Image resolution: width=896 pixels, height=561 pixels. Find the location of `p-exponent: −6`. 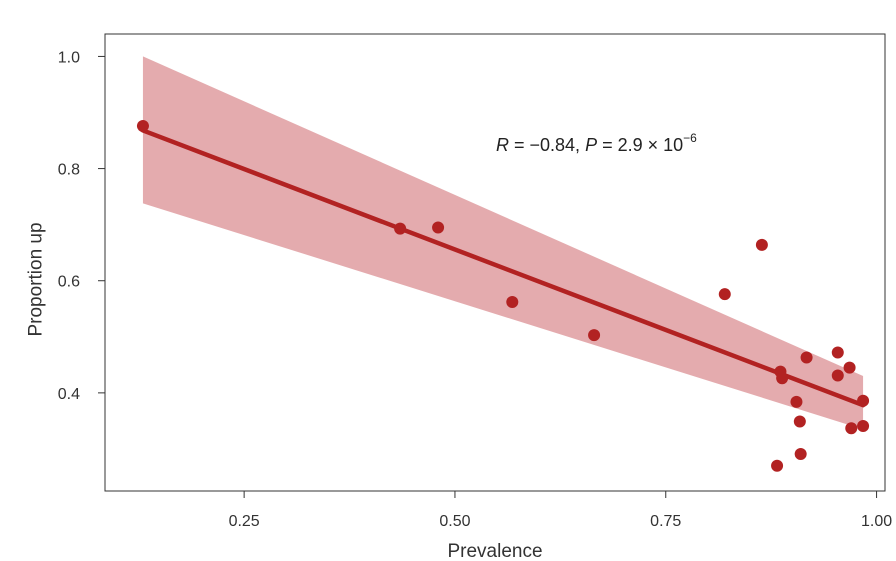

p-exponent: −6 is located at coordinates (690, 138).